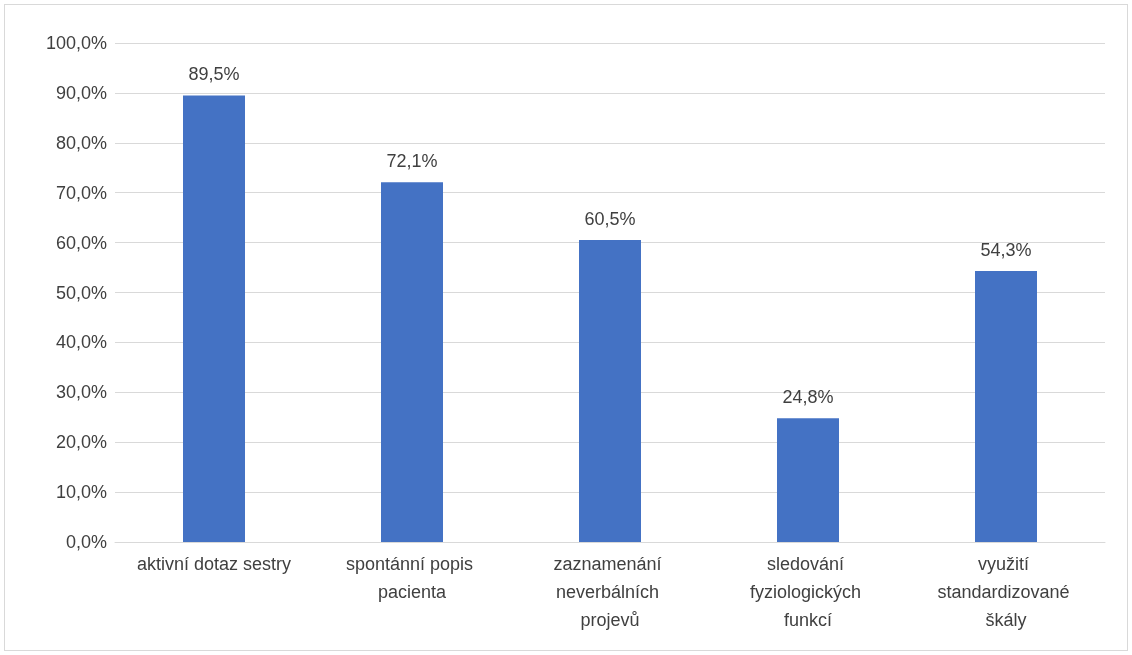 This screenshot has width=1132, height=655. Describe the element at coordinates (808, 397) in the screenshot. I see `data-label: 24,8%` at that location.